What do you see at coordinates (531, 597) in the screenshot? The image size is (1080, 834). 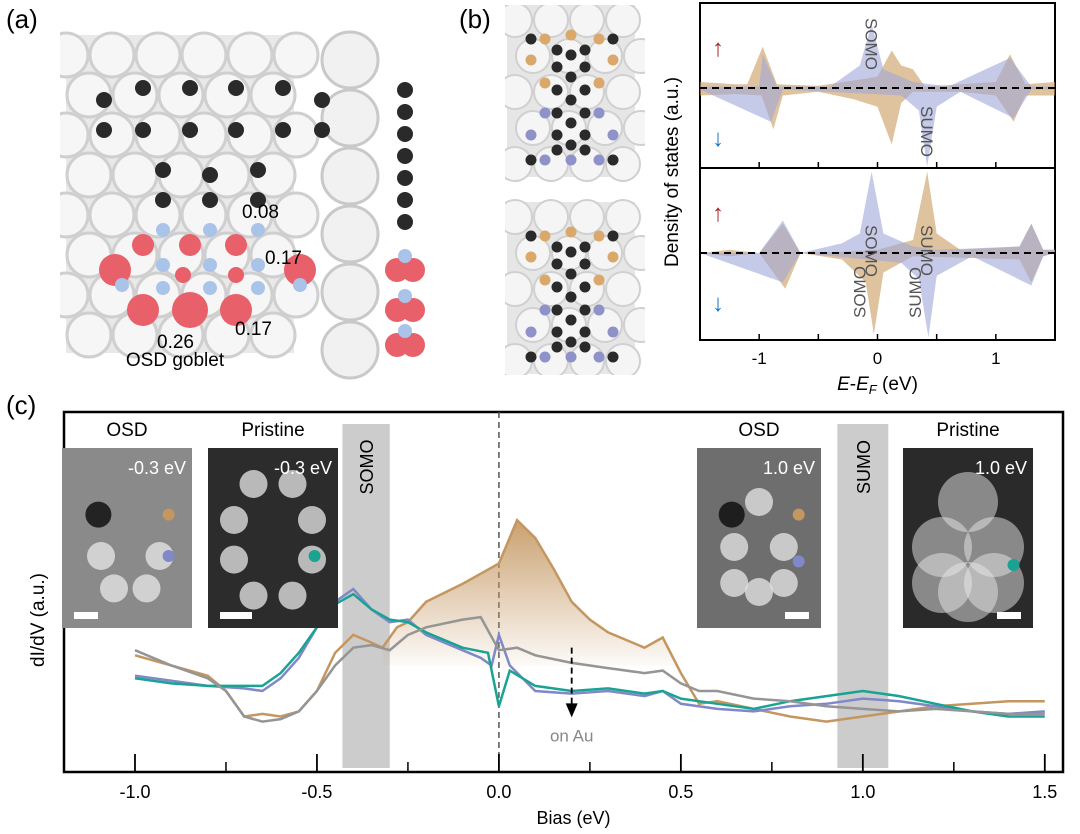 I see `osd-orange-fill` at bounding box center [531, 597].